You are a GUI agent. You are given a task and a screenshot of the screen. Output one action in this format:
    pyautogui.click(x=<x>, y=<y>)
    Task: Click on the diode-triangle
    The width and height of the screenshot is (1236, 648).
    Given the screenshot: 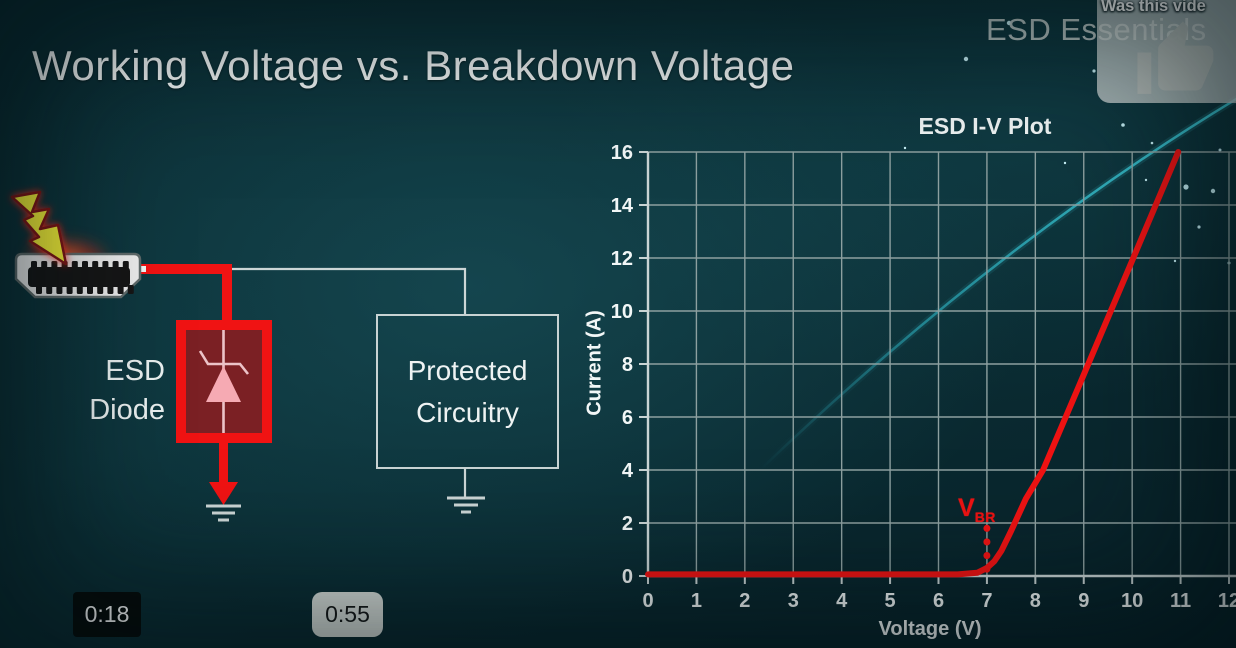 What is the action you would take?
    pyautogui.click(x=223, y=384)
    